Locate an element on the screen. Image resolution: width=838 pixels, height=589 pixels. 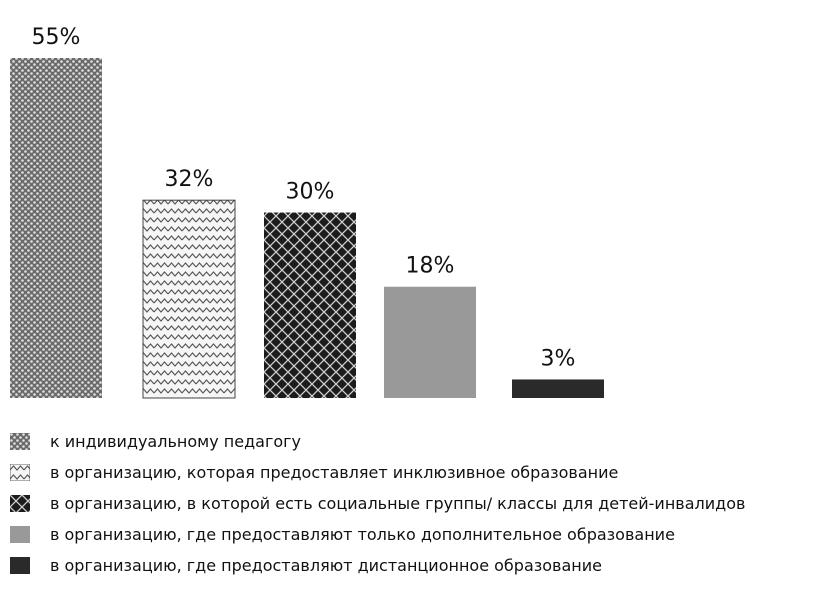
legend-label: к индивидуальному педагогу is located at coordinates (176, 441).